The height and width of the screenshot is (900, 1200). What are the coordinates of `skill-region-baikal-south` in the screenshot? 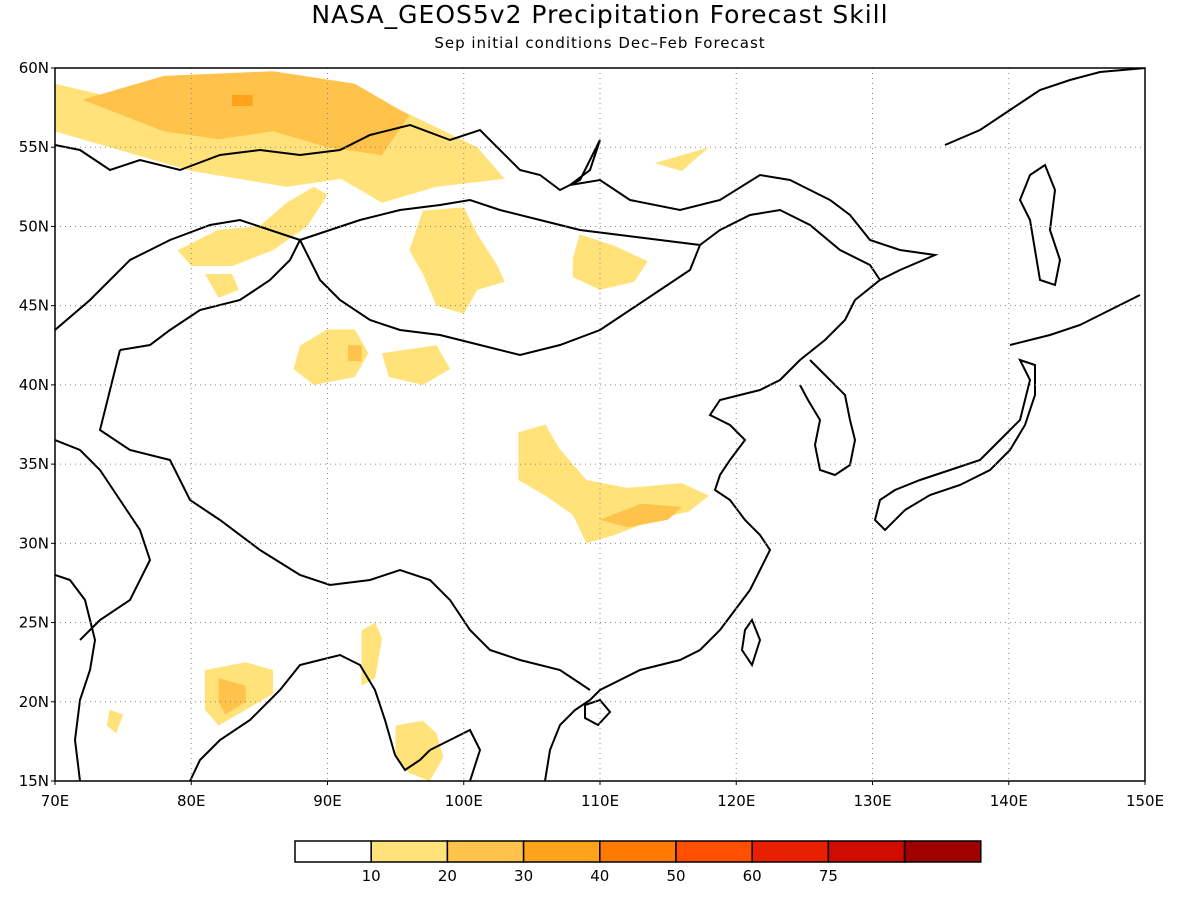 It's located at (610, 262).